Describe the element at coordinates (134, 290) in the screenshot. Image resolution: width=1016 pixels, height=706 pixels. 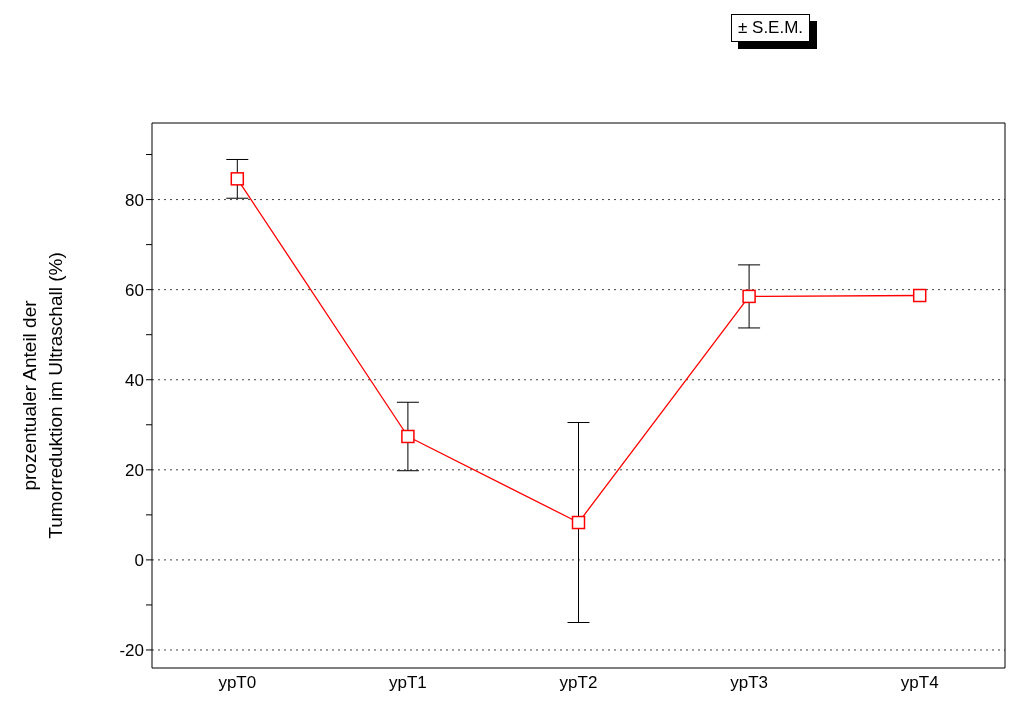
I see `y-tick-label: 60` at that location.